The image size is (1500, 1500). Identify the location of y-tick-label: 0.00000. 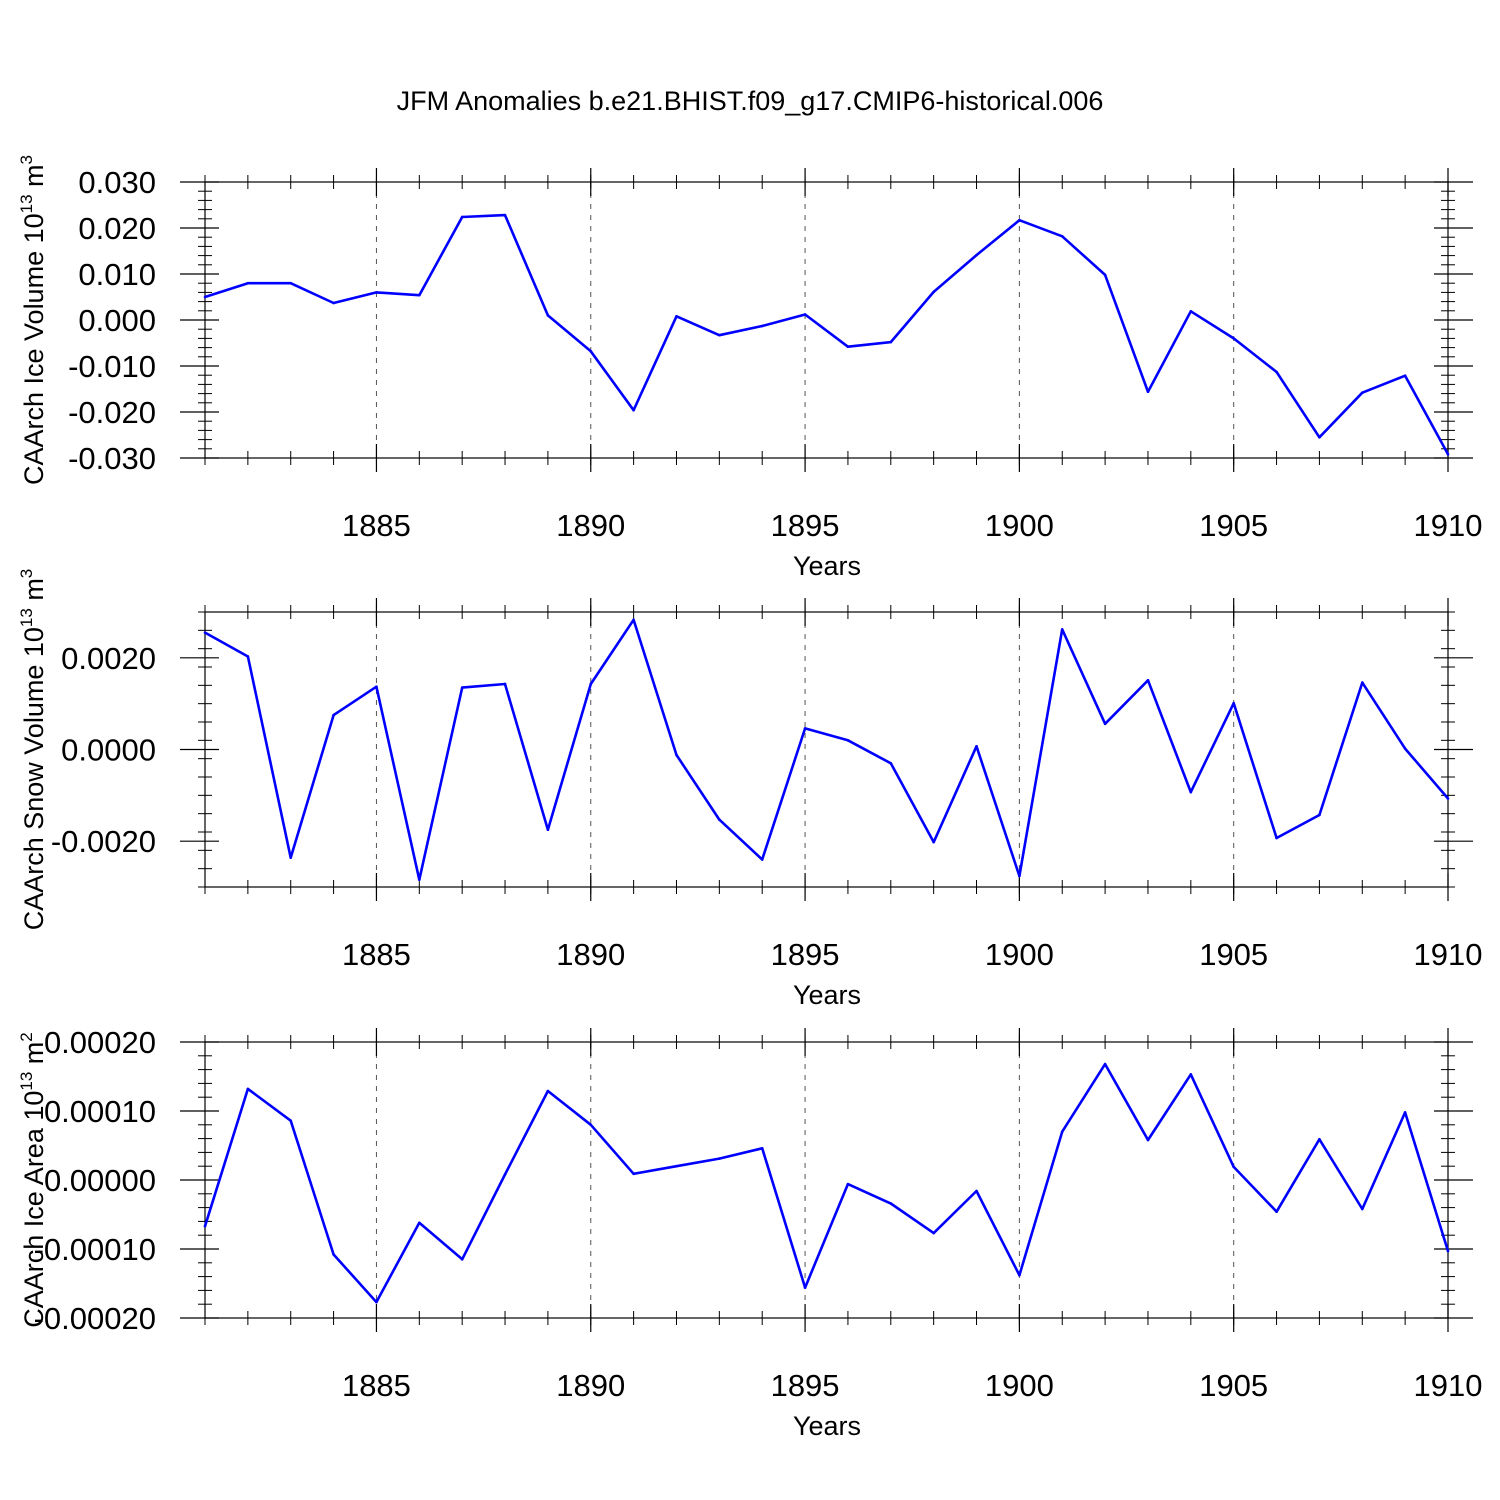
(100, 1180).